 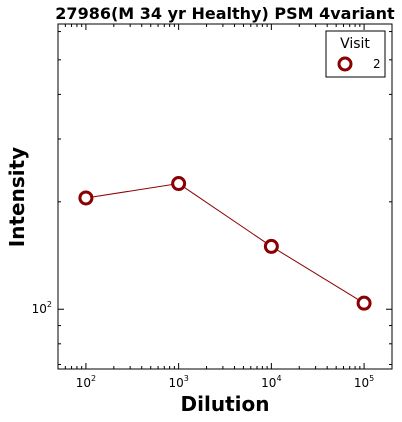 I want to click on x-tick-label: 10³, so click(x=178, y=382).